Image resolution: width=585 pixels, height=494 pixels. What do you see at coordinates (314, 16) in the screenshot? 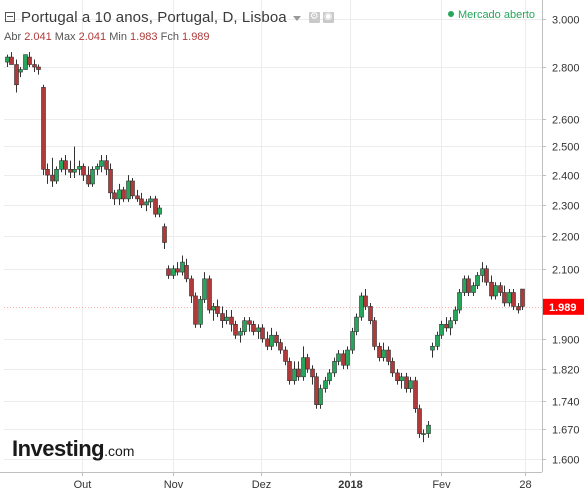
I see `gear-icon: ⚙` at bounding box center [314, 16].